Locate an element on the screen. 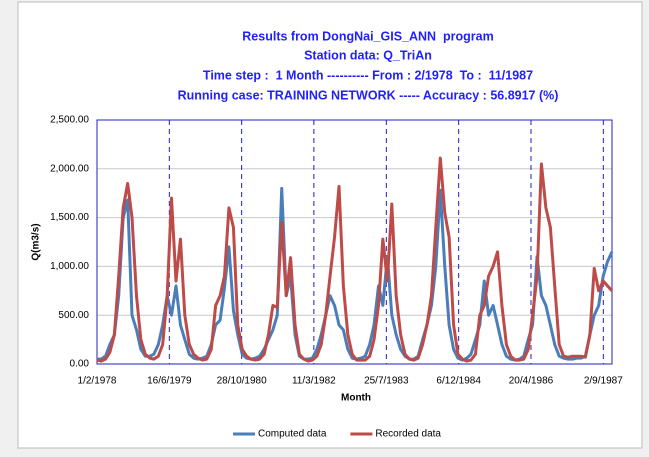 This screenshot has height=457, width=649. y-tick-label: 1,500.00 is located at coordinates (69, 217).